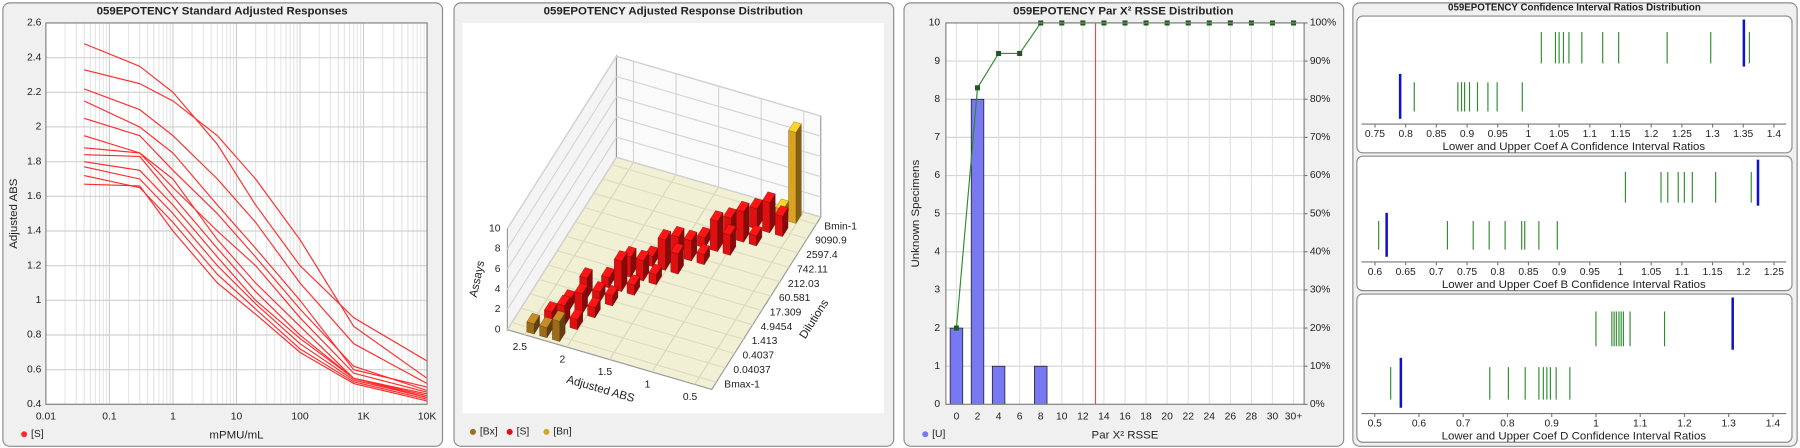  What do you see at coordinates (1320, 175) in the screenshot?
I see `y2-tick-label: 60%` at bounding box center [1320, 175].